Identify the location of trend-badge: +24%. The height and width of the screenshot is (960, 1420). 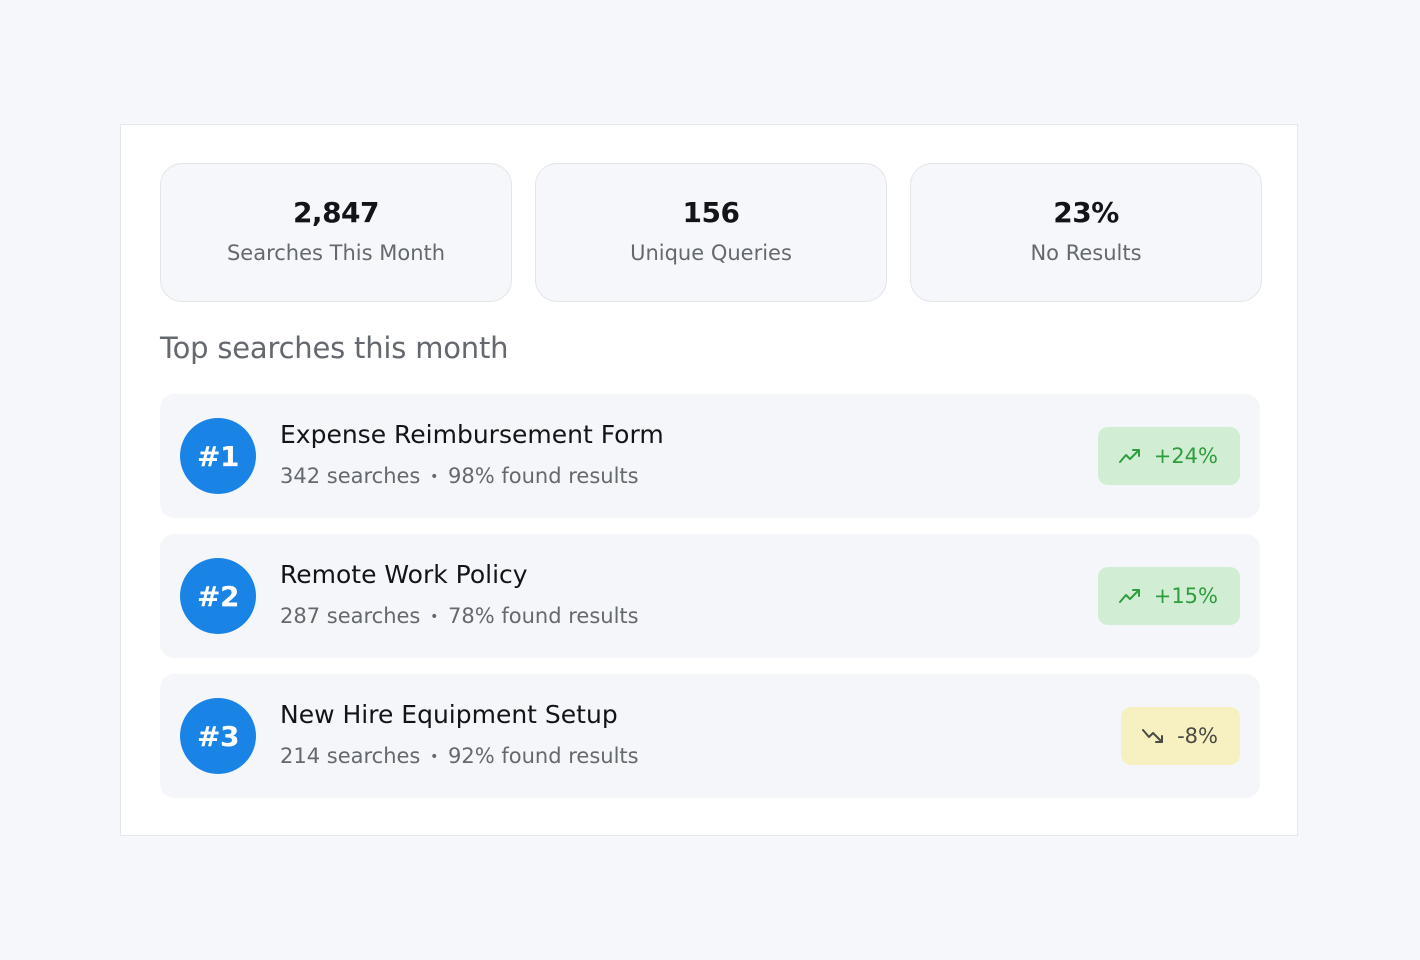
(1168, 456).